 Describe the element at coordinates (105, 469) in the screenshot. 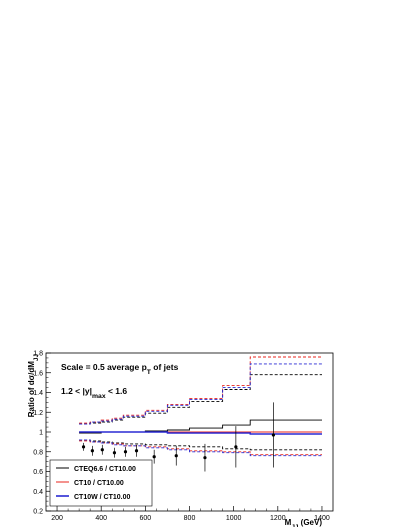

I see `legend-label-cteq: CTEQ6.6 / CT10.00` at that location.